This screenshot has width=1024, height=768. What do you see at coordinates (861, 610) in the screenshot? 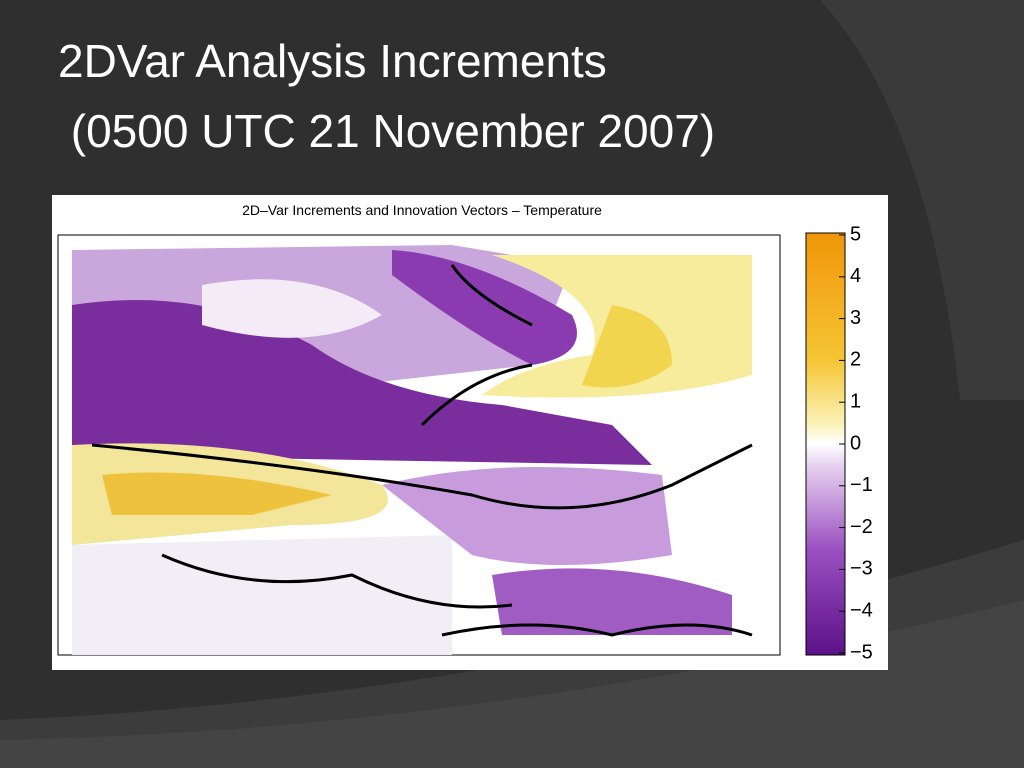
I see `colorbar-tick-label: −4` at bounding box center [861, 610].